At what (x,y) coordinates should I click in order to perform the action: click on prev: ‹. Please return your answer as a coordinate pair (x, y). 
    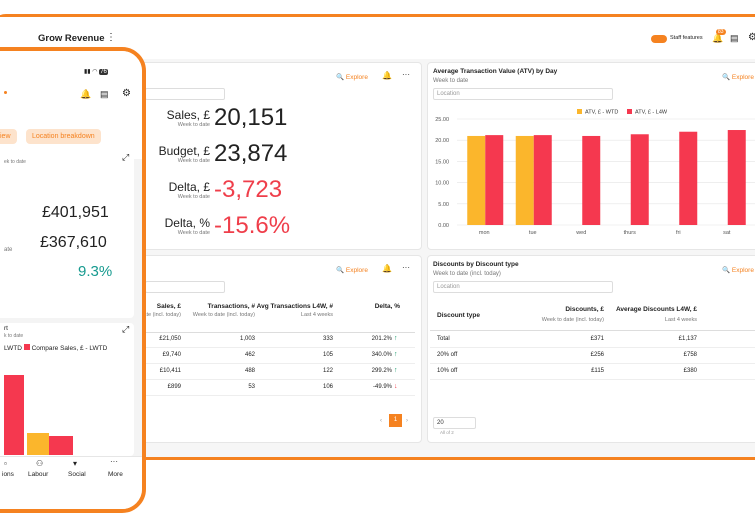
    Looking at the image, I should click on (381, 421).